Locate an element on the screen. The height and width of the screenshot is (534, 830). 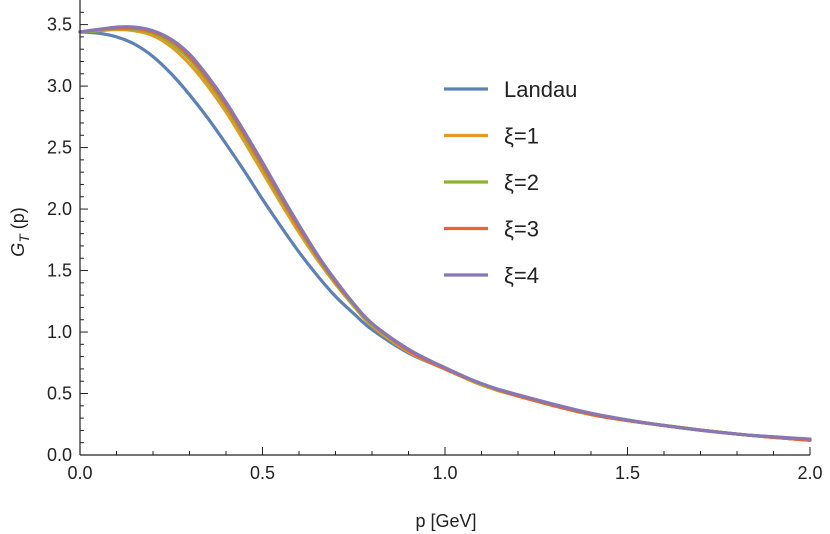
x-tick-label-1: 0.5 is located at coordinates (262, 473).